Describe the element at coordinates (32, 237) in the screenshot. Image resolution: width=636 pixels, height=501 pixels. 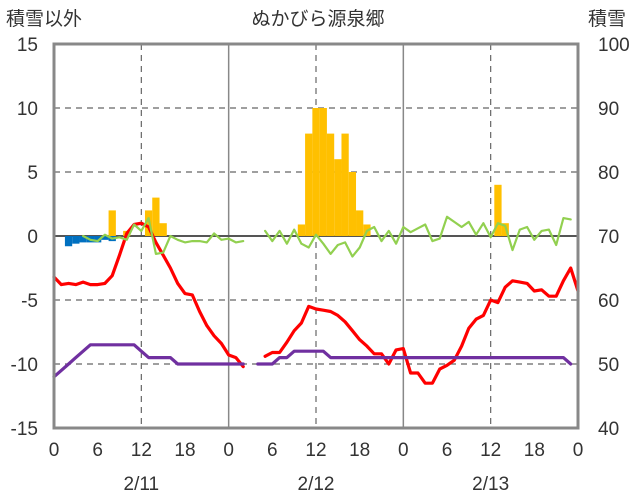
I see `left-y-tick-label: 0` at that location.